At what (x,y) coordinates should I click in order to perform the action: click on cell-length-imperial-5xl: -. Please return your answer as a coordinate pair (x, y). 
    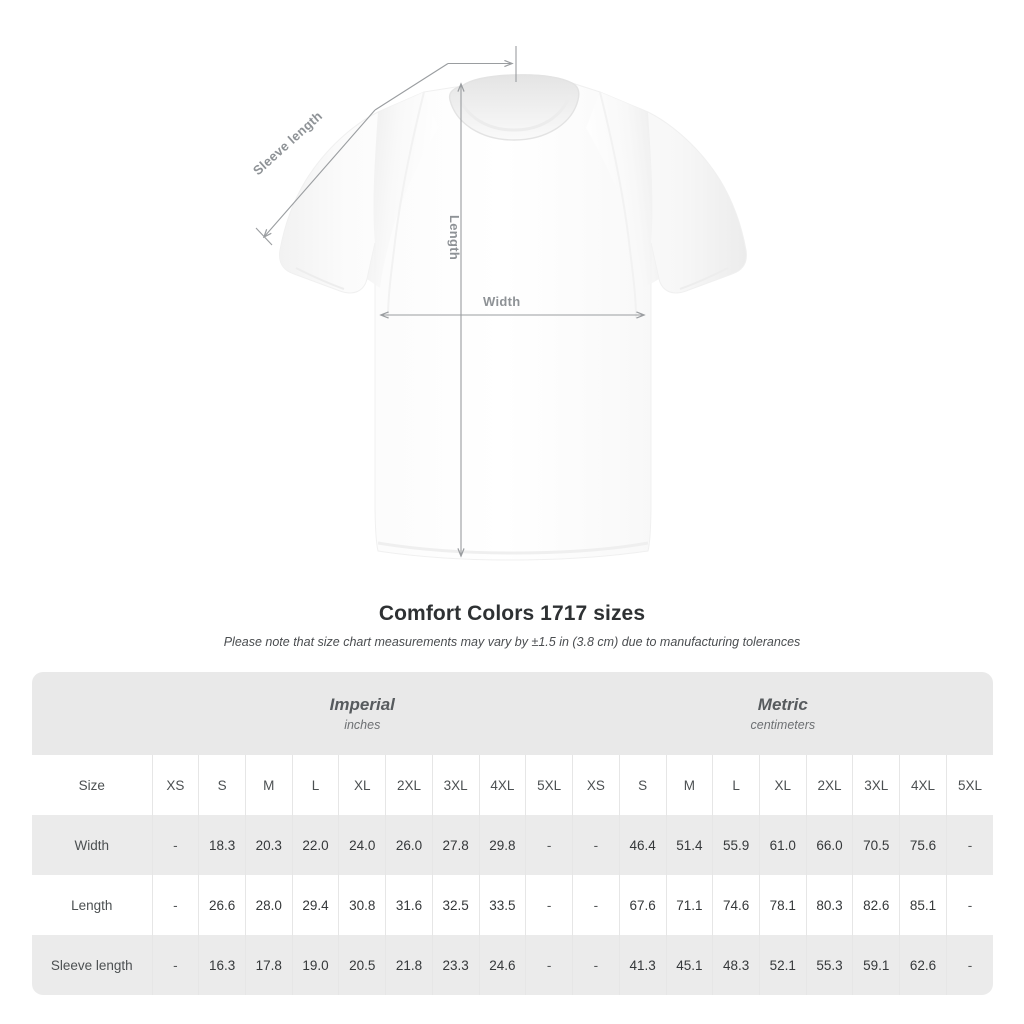
    Looking at the image, I should click on (549, 905).